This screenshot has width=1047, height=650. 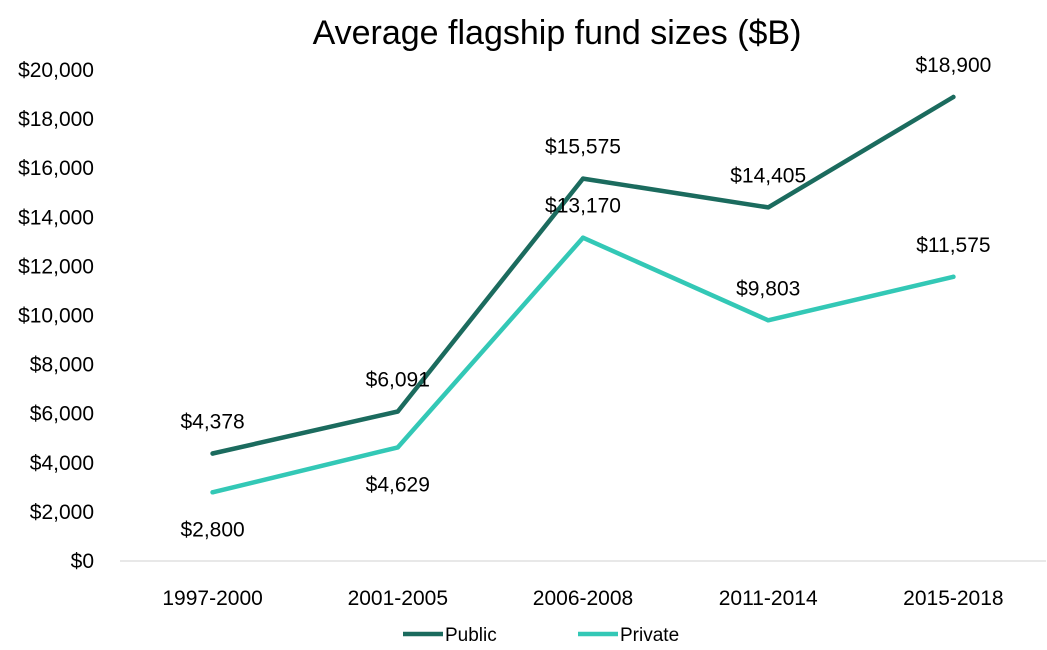 I want to click on data-label-public: $6,091, so click(x=398, y=379).